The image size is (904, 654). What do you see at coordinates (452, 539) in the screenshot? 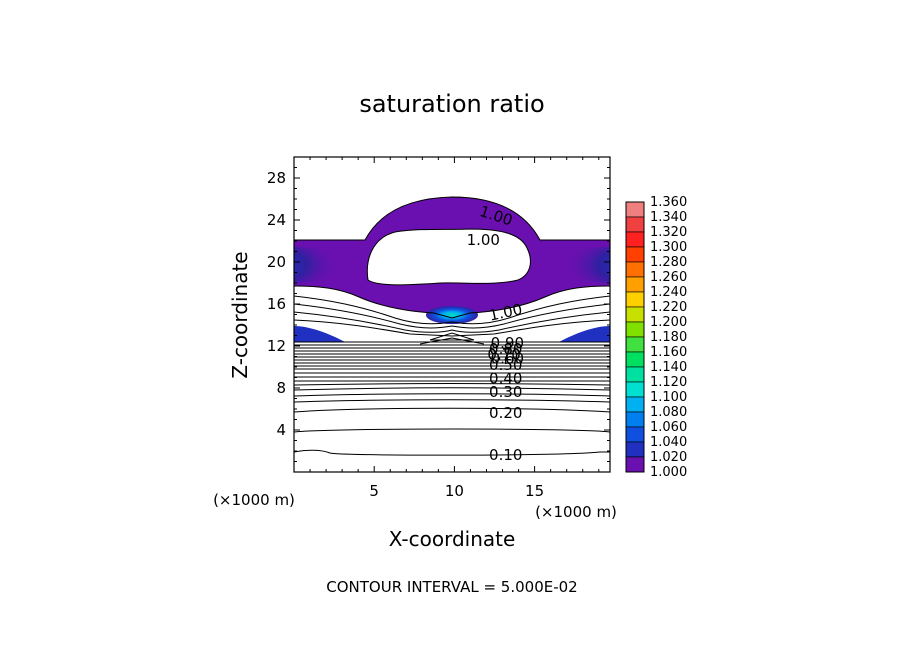
I see `x-axis-label: X-coordinate` at bounding box center [452, 539].